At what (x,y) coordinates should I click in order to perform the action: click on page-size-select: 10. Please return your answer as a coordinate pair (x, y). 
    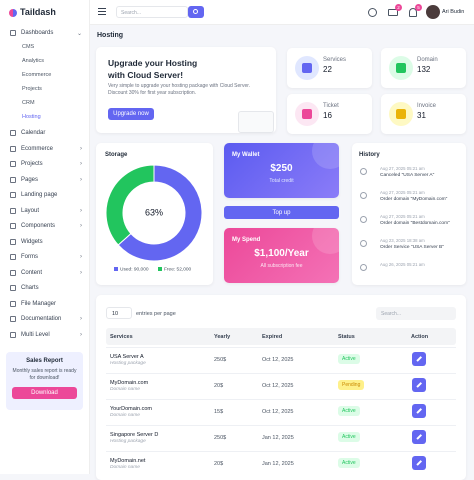
    Looking at the image, I should click on (119, 313).